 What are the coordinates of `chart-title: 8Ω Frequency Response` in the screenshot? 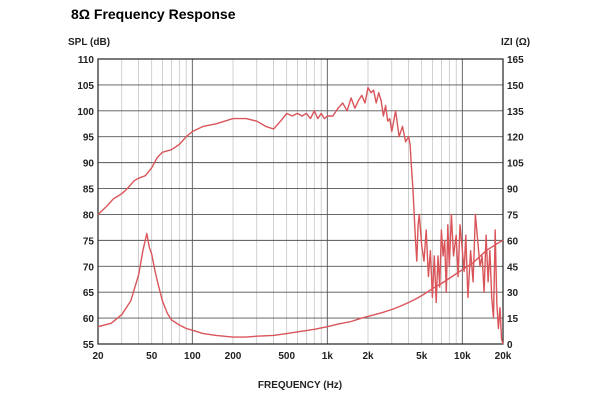 It's located at (153, 14).